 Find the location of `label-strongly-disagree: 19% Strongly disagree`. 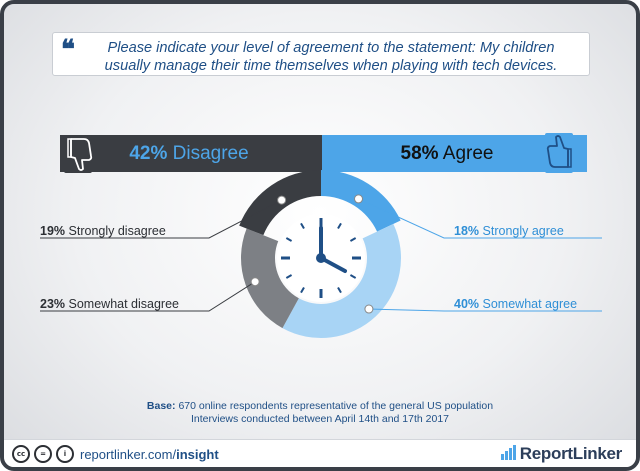

label-strongly-disagree: 19% Strongly disagree is located at coordinates (103, 231).